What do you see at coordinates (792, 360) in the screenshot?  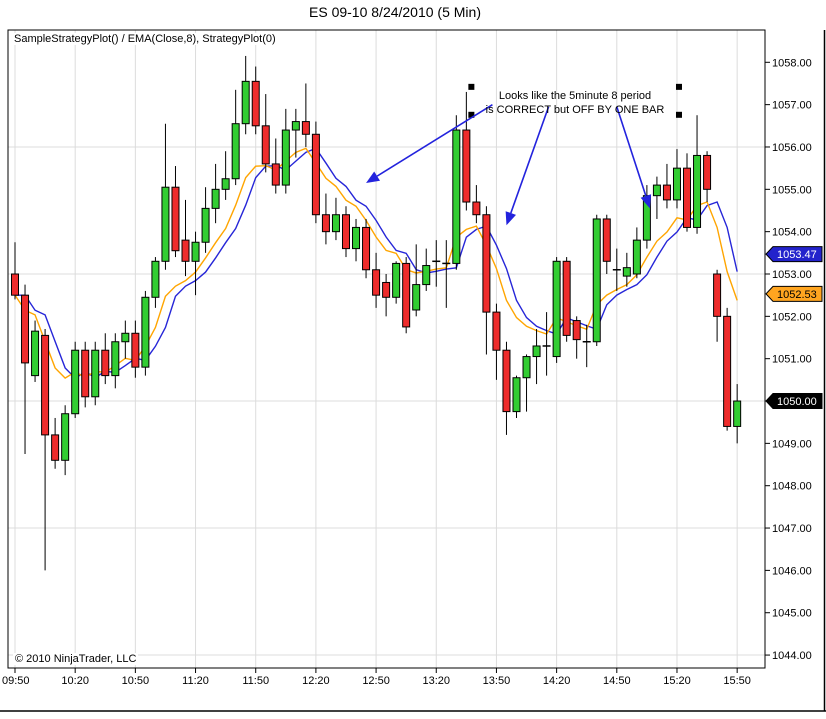 I see `price-axis-label: 1051.00` at bounding box center [792, 360].